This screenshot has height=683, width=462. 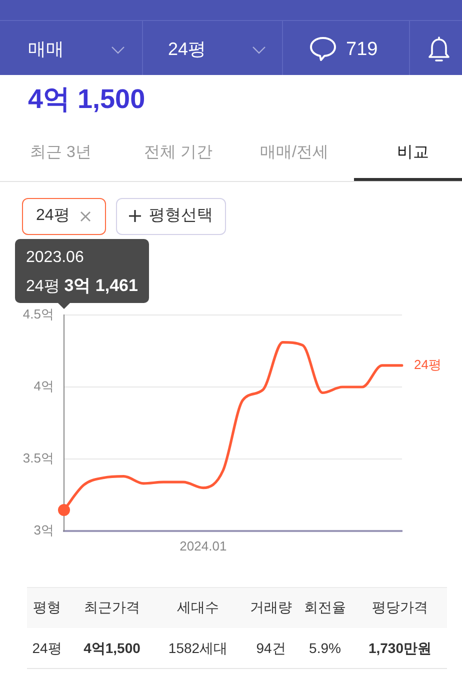 I want to click on series-label: 24평, so click(x=428, y=364).